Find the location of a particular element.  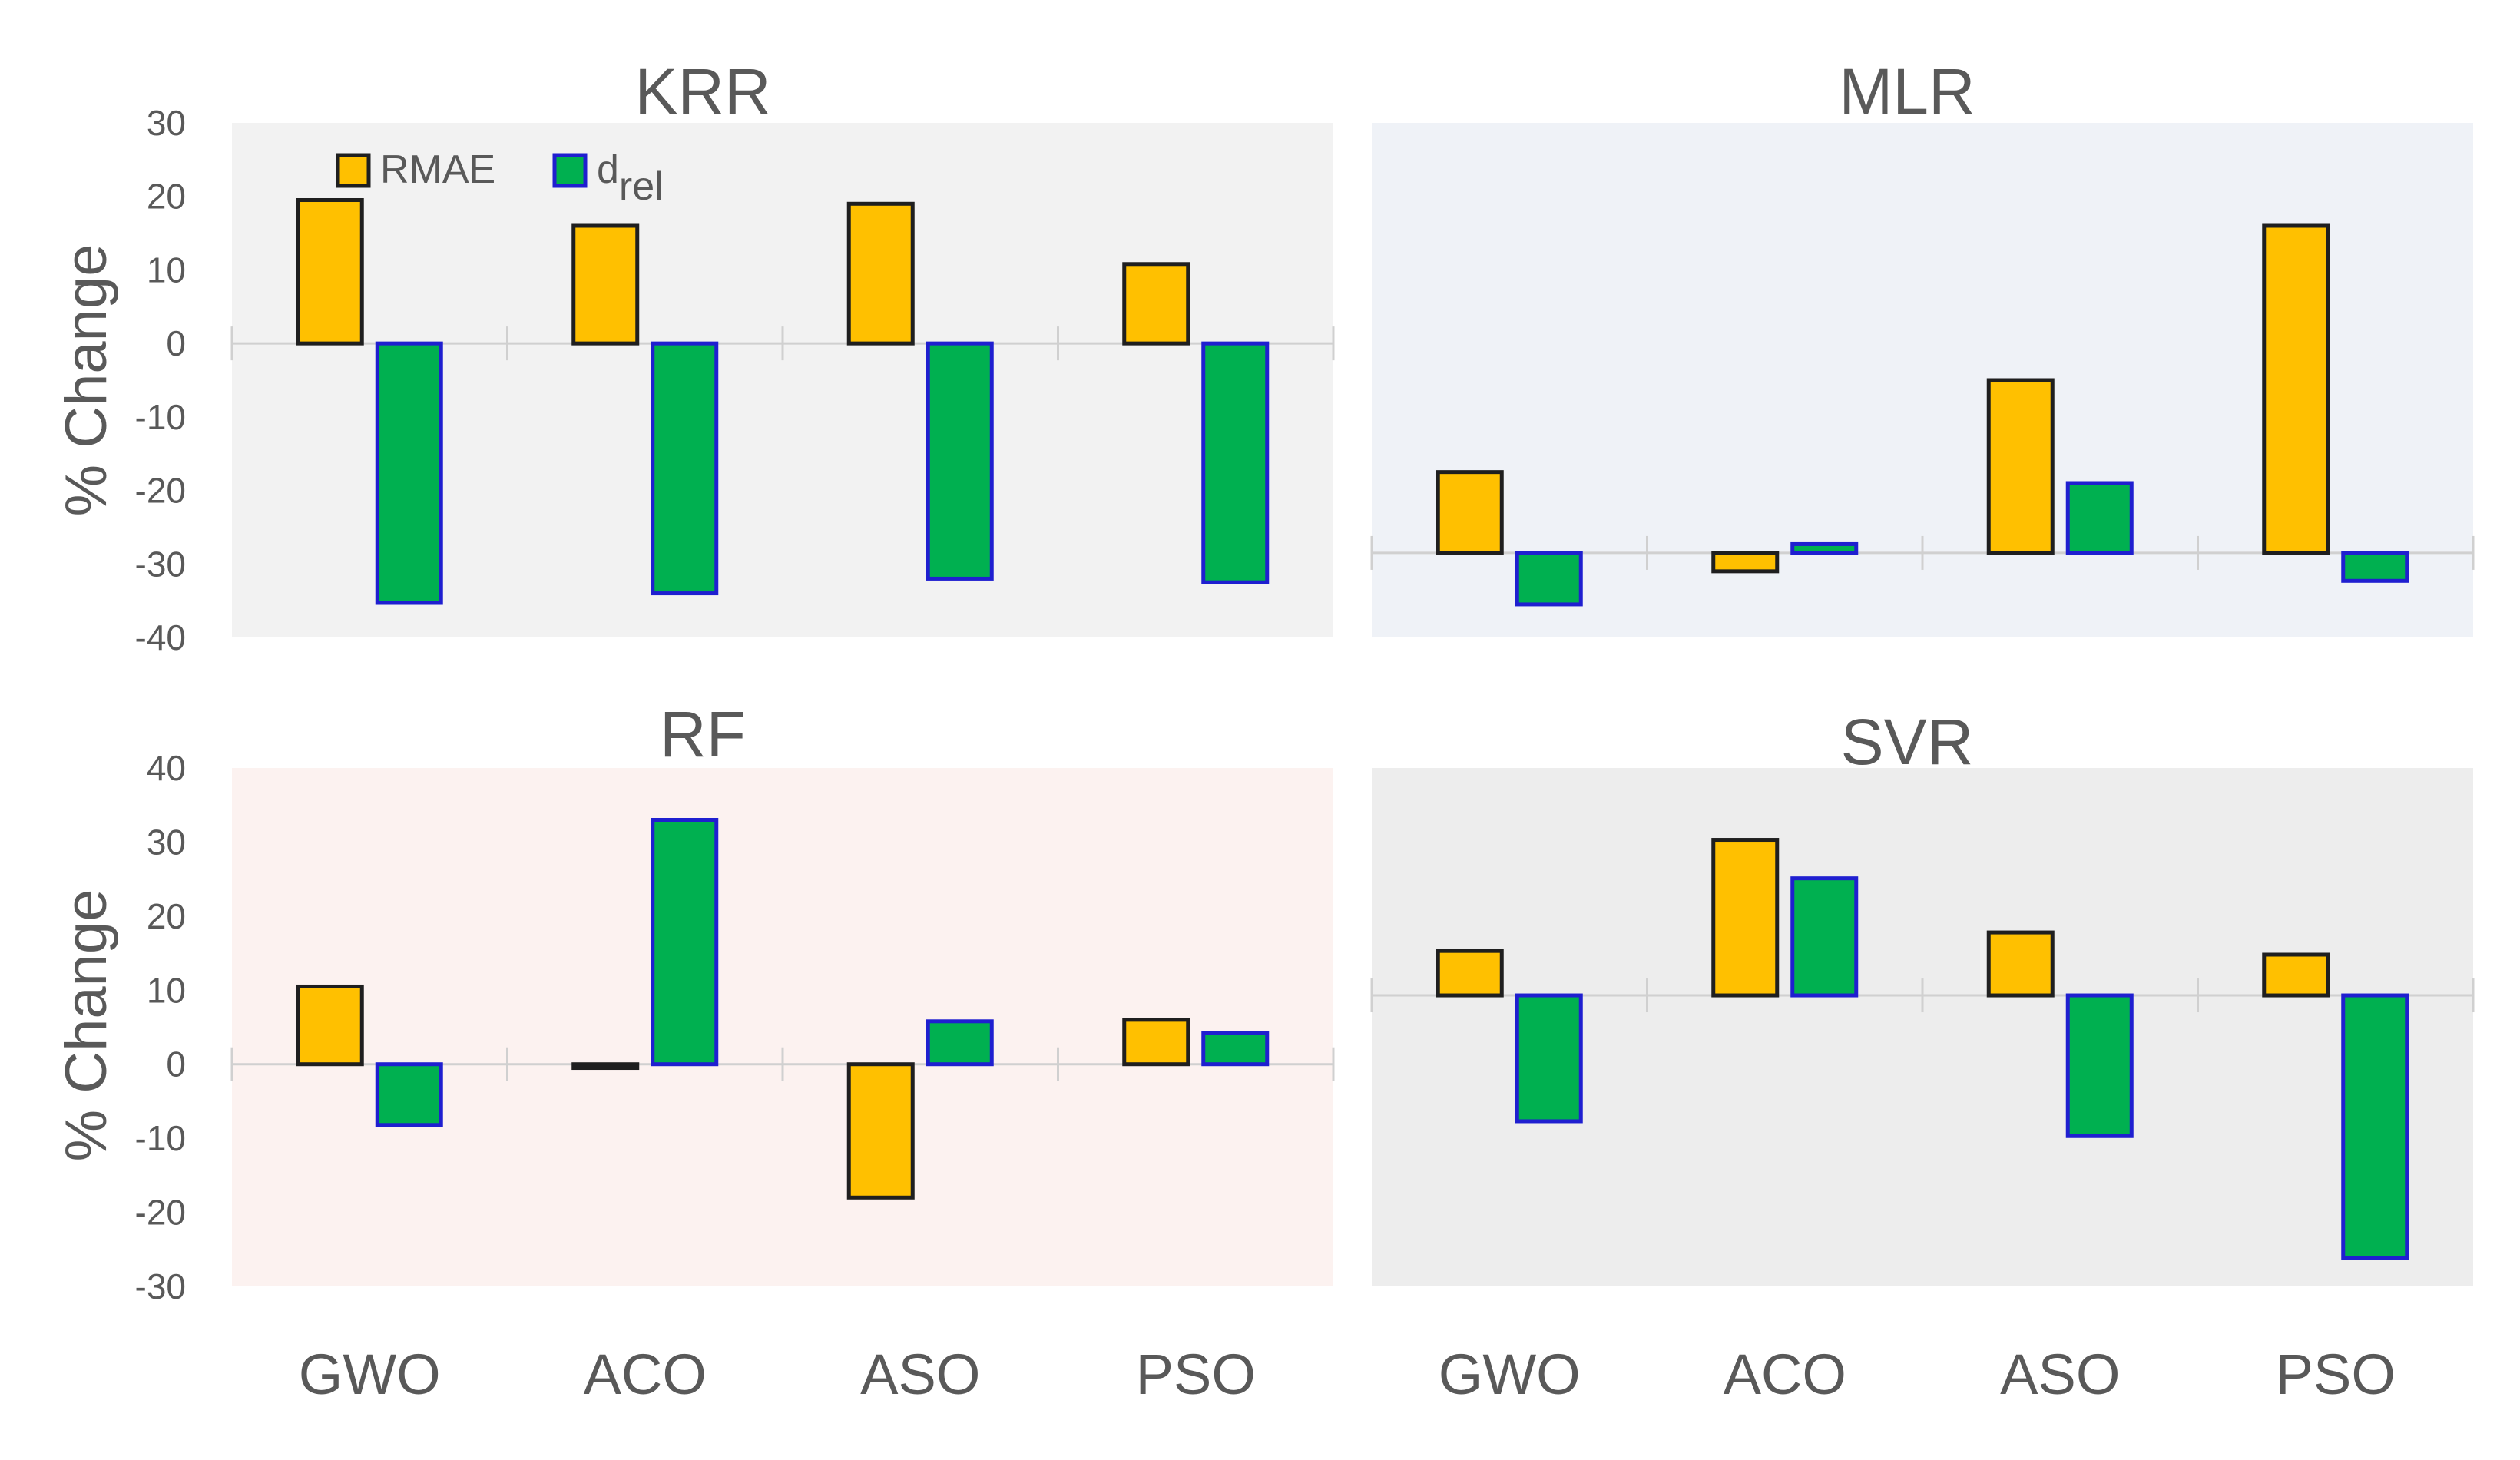

chart-title: SVR is located at coordinates (1907, 742).